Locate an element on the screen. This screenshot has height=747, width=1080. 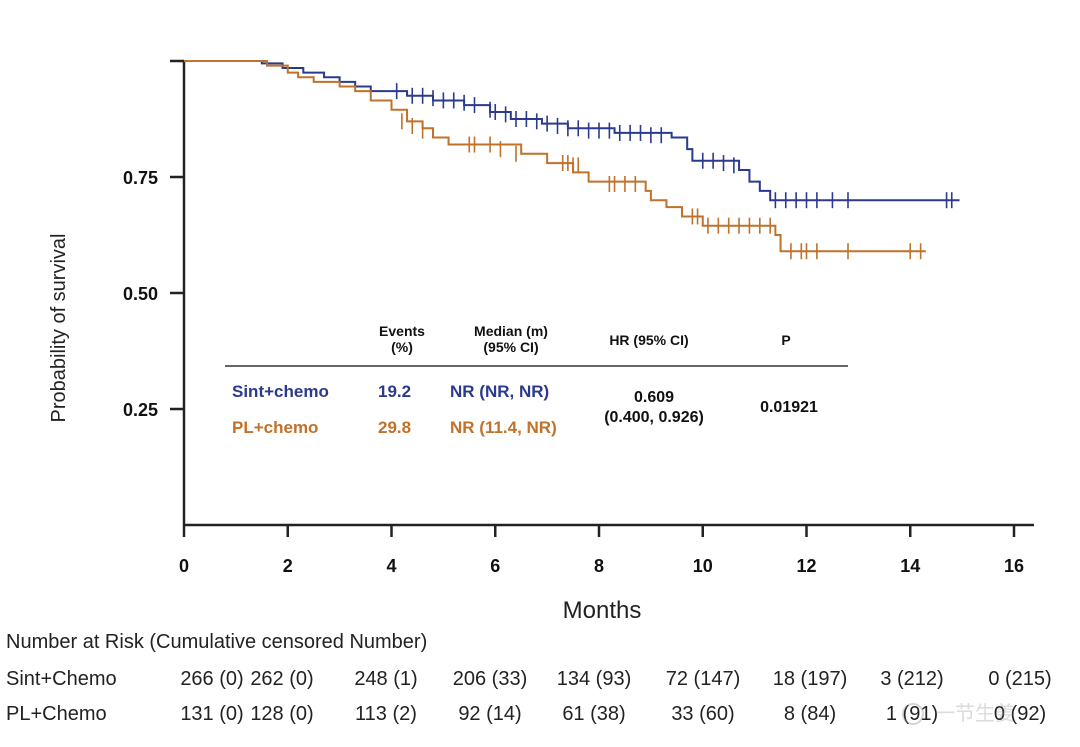
row-median-sint: NR (NR, NR) is located at coordinates (499, 391).